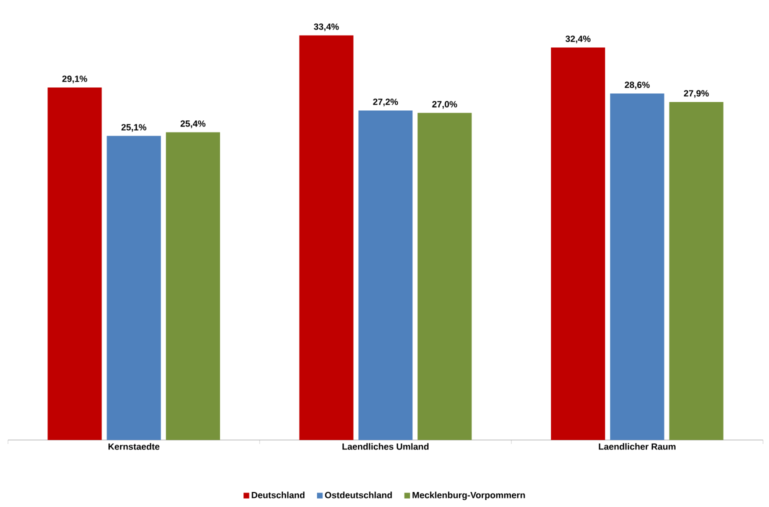  I want to click on x-tick-label: Kernstaedte, so click(134, 446).